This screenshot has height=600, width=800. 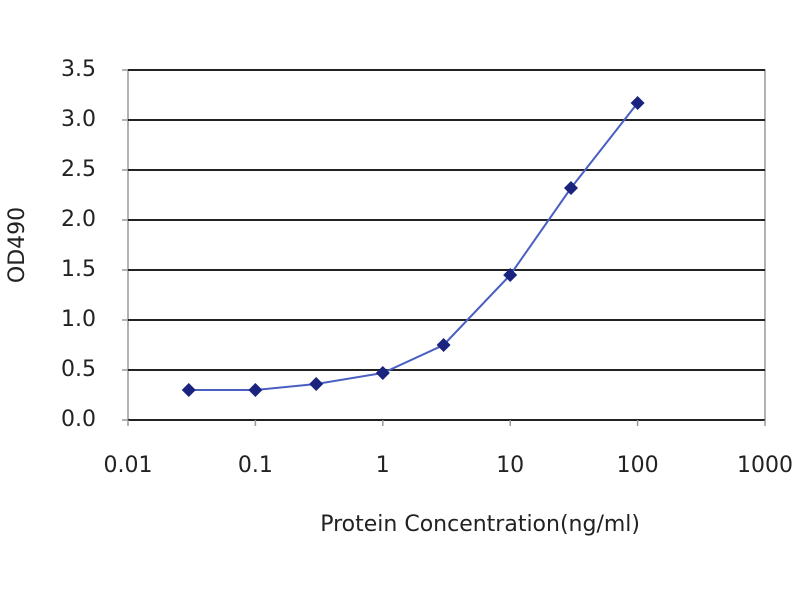 What do you see at coordinates (78, 169) in the screenshot?
I see `y-tick-label: 2.5` at bounding box center [78, 169].